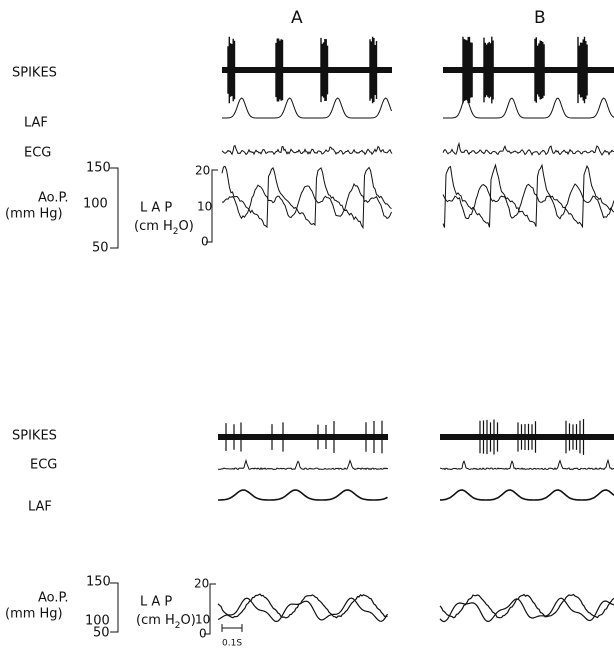 This screenshot has height=648, width=614. What do you see at coordinates (540, 18) in the screenshot?
I see `panel-label: B` at bounding box center [540, 18].